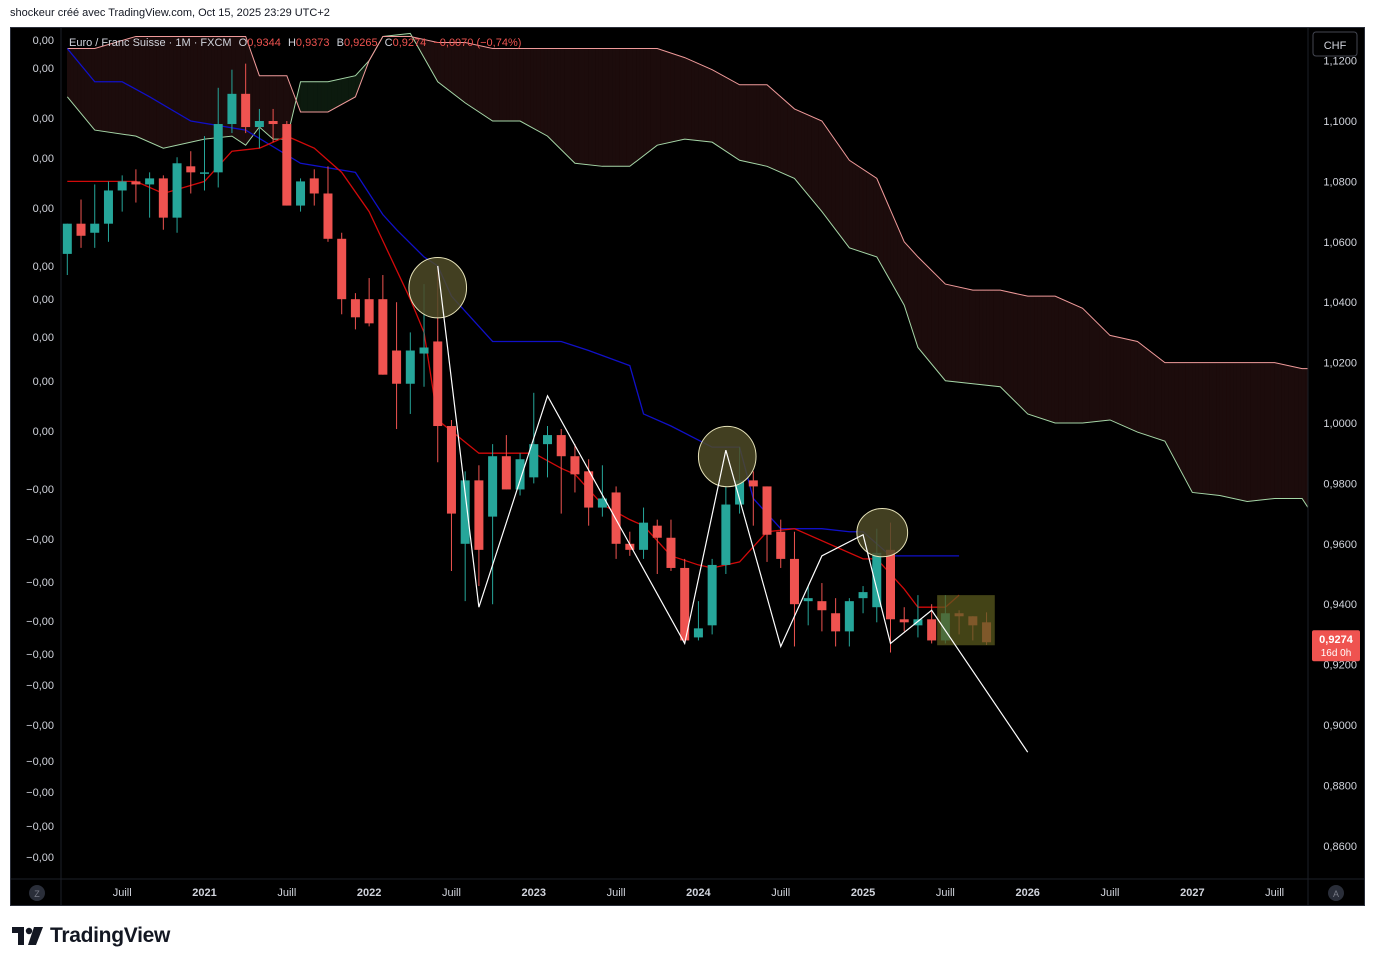 Image resolution: width=1375 pixels, height=966 pixels. What do you see at coordinates (40, 622) in the screenshot?
I see `left-scale-label: −0,00` at bounding box center [40, 622].